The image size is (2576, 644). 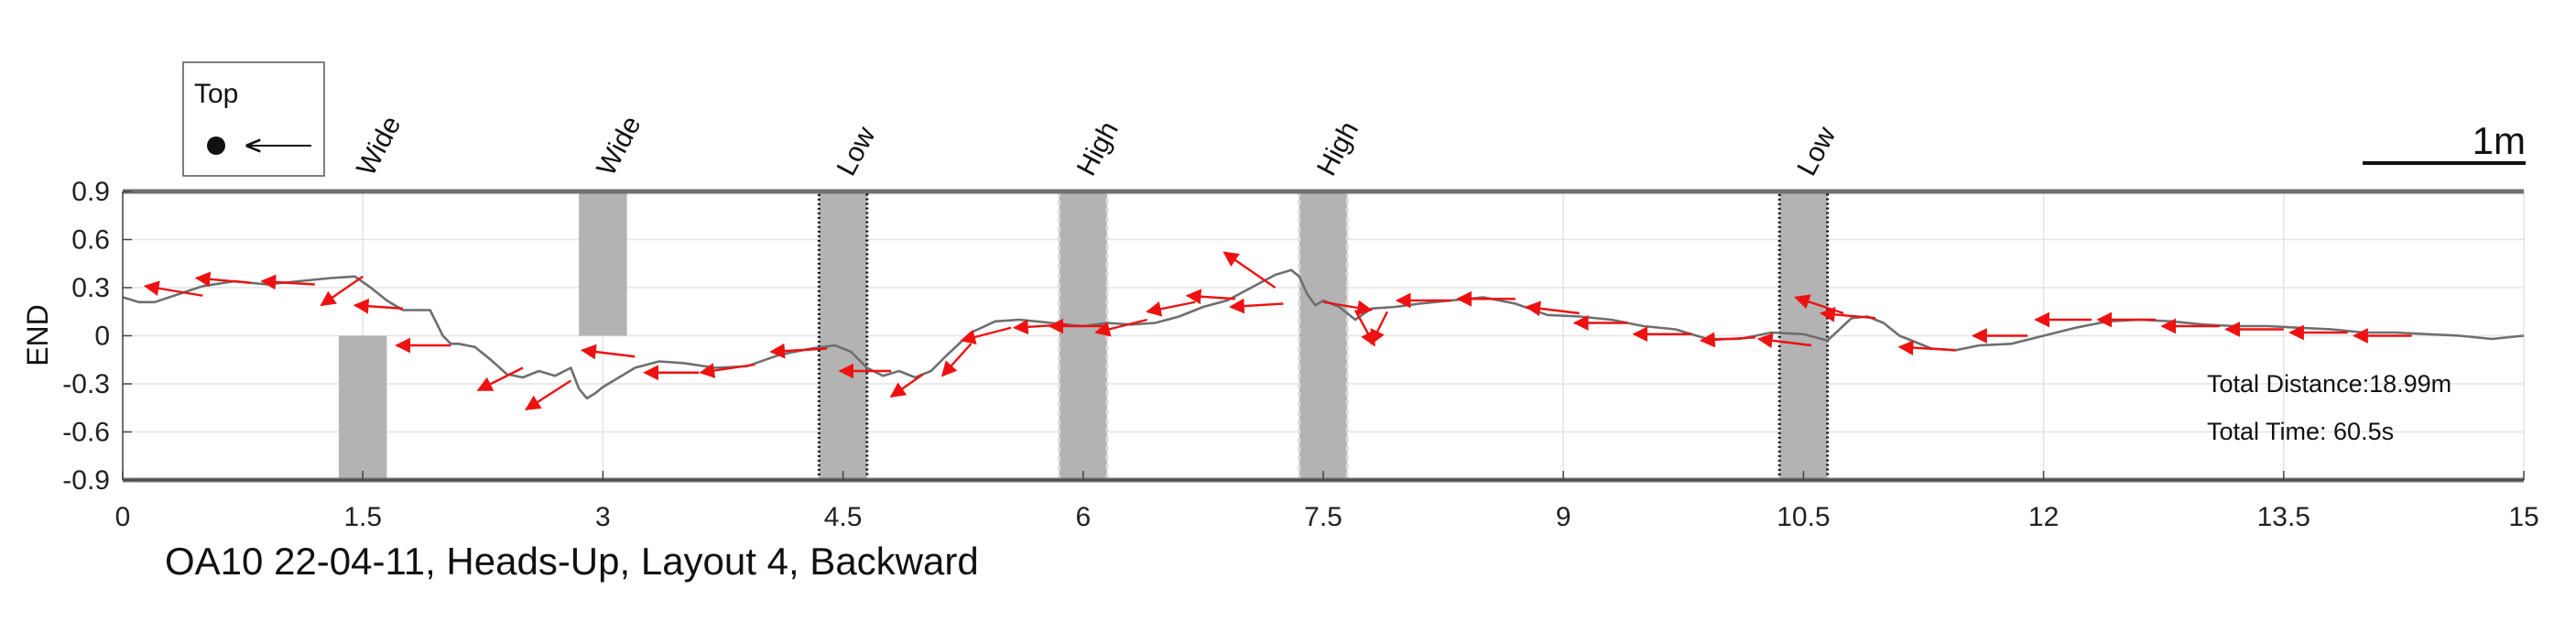 What do you see at coordinates (102, 337) in the screenshot?
I see `y-tick-label-3: 0` at bounding box center [102, 337].